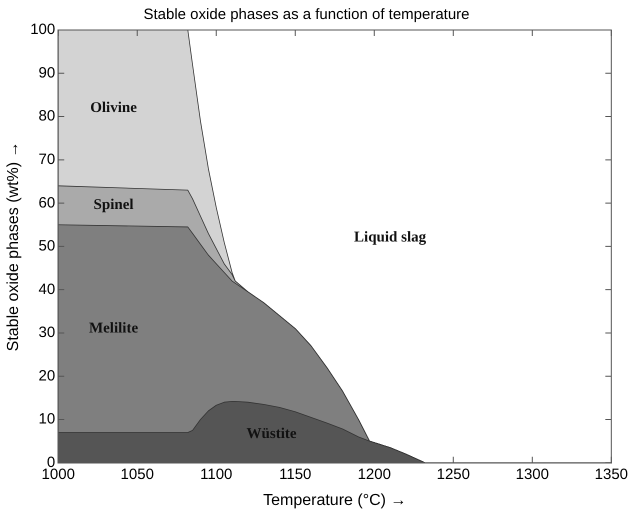 This screenshot has width=631, height=514. What do you see at coordinates (390, 238) in the screenshot?
I see `annotation: Liquid slag` at bounding box center [390, 238].